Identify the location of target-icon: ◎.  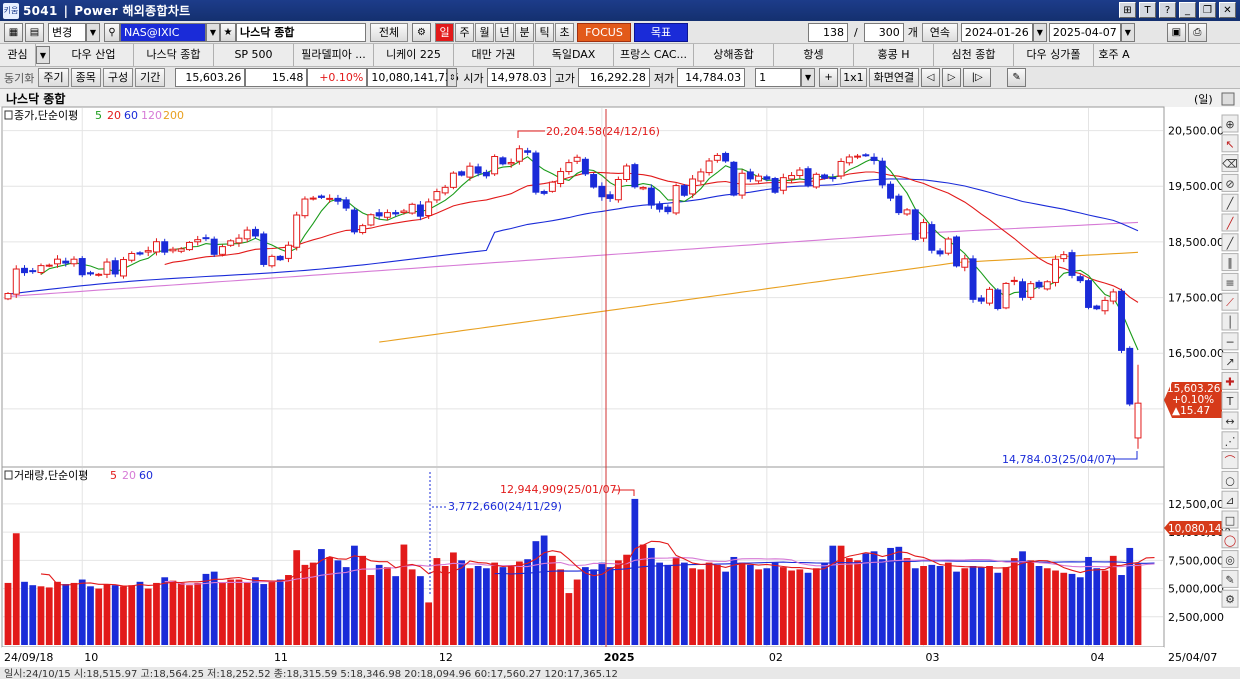
(1230, 559).